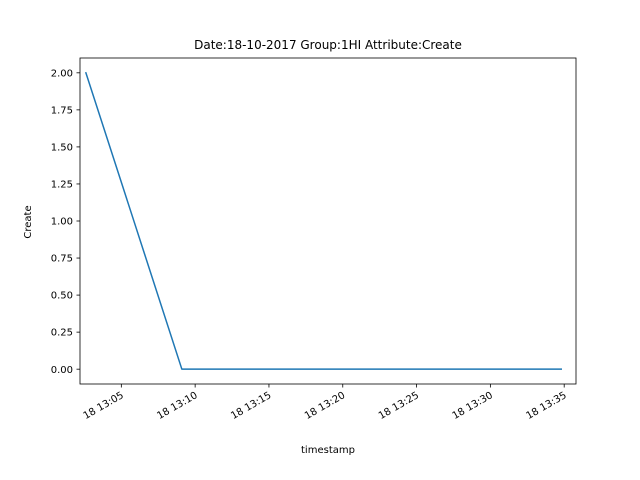  I want to click on x-axis-label: timestamp, so click(328, 450).